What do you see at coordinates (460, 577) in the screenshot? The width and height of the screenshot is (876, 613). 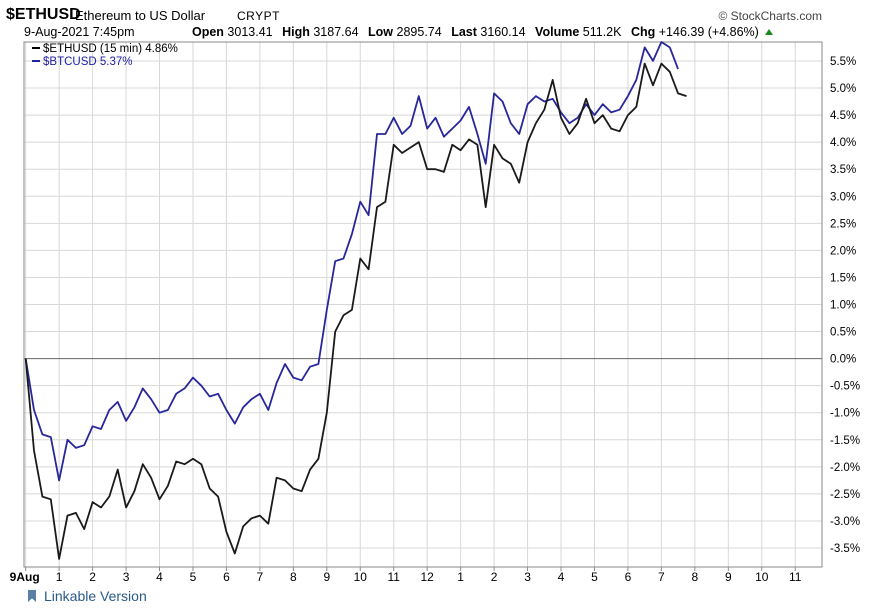 I see `x-tick-label-13: 1` at bounding box center [460, 577].